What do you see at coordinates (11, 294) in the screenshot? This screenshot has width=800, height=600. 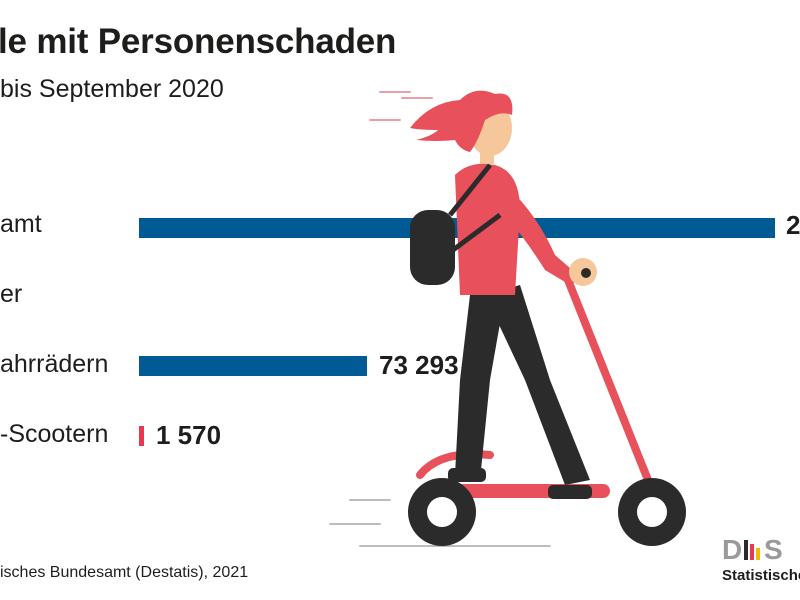 I see `category-label-2: er` at bounding box center [11, 294].